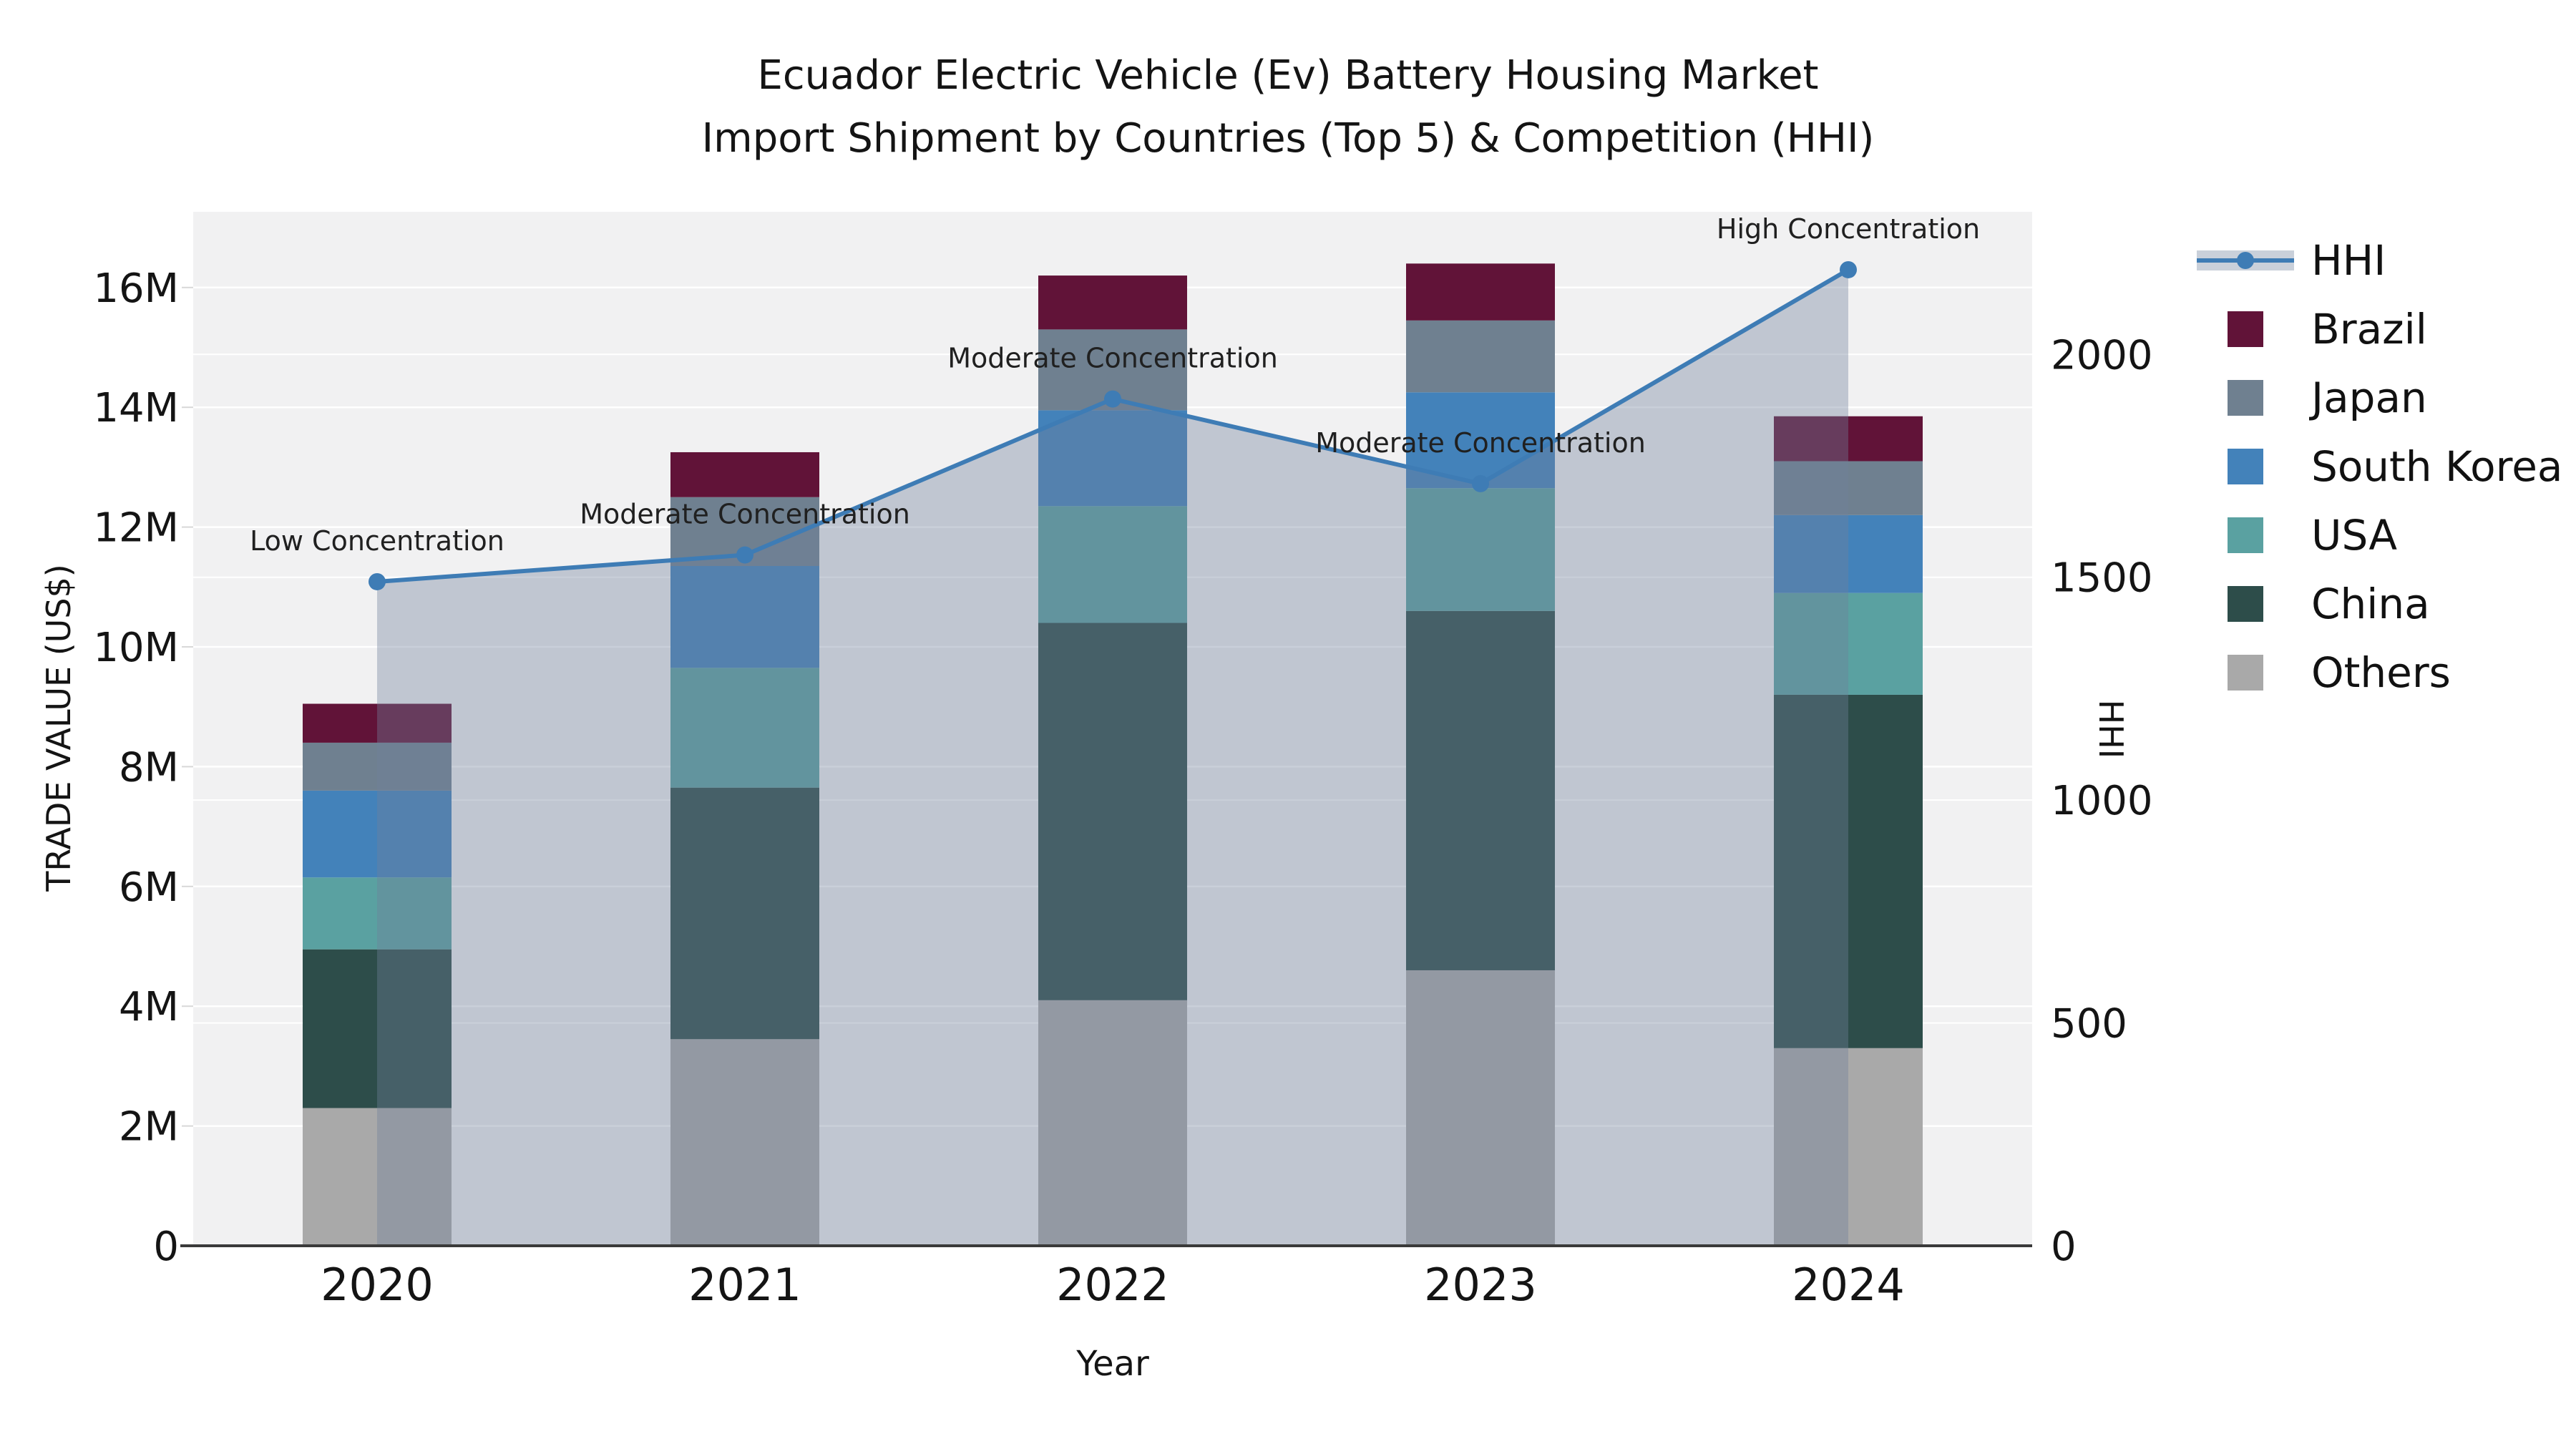  Describe the element at coordinates (1848, 1285) in the screenshot. I see `x-tick-label: 2024` at that location.